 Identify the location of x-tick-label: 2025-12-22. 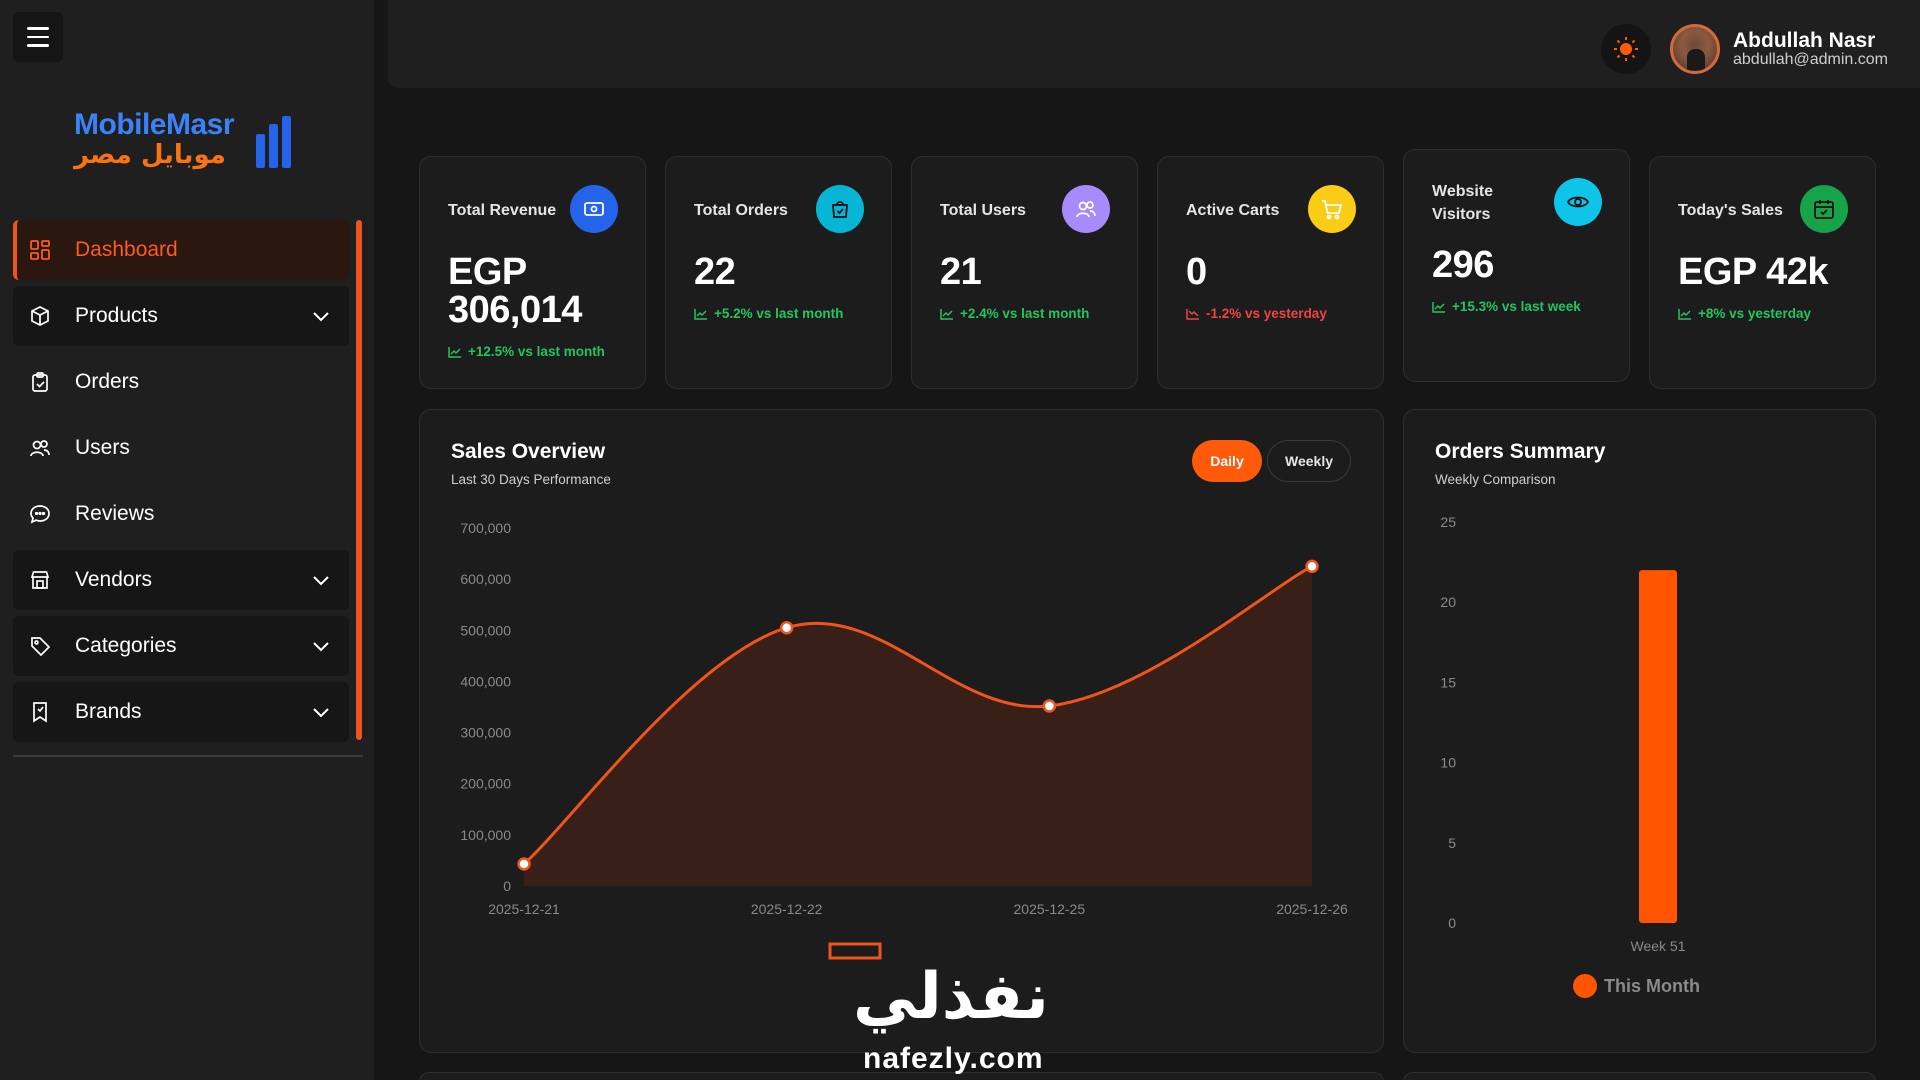
(787, 909).